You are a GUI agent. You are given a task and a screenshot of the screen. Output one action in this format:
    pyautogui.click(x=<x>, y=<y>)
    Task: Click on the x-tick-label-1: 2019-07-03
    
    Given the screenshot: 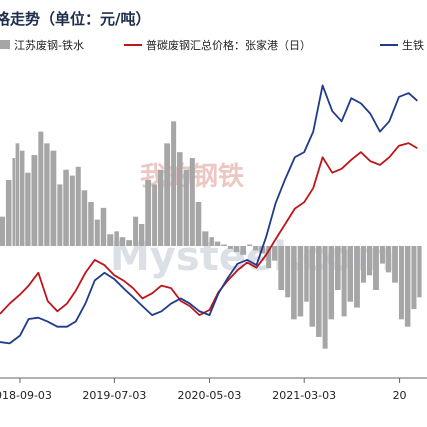 What is the action you would take?
    pyautogui.click(x=114, y=395)
    